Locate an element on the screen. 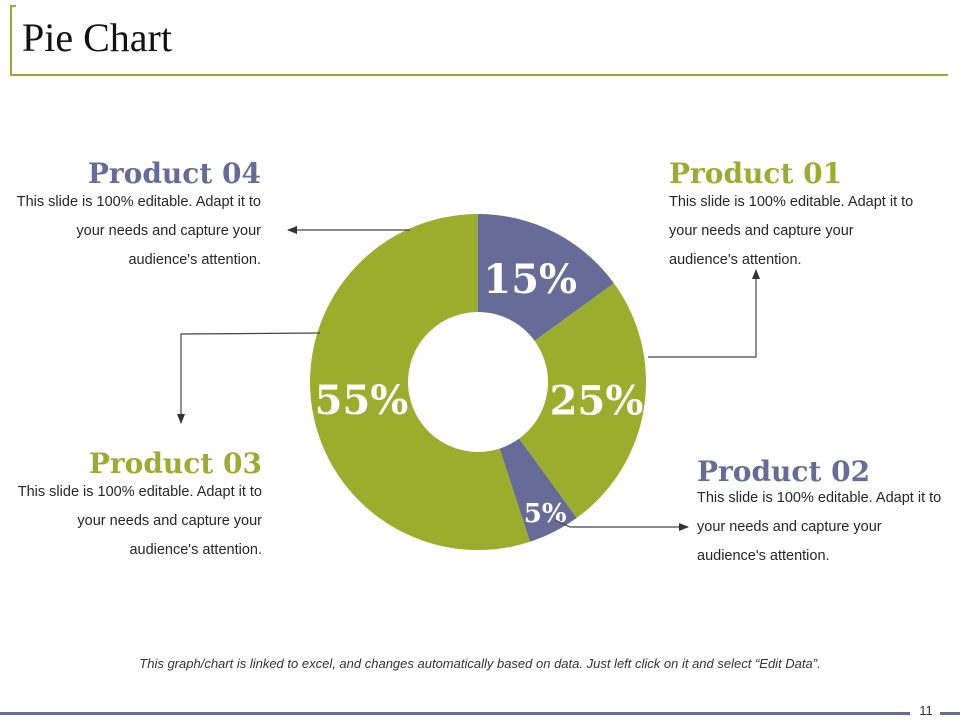 This screenshot has width=960, height=720. slice-label-product-01: 15% is located at coordinates (530, 279).